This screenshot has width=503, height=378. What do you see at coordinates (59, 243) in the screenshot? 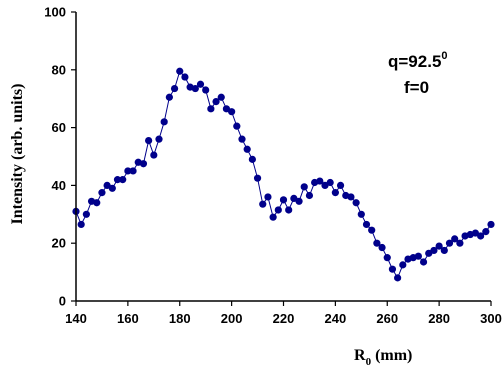
I see `y-tick-label: 20` at bounding box center [59, 243].